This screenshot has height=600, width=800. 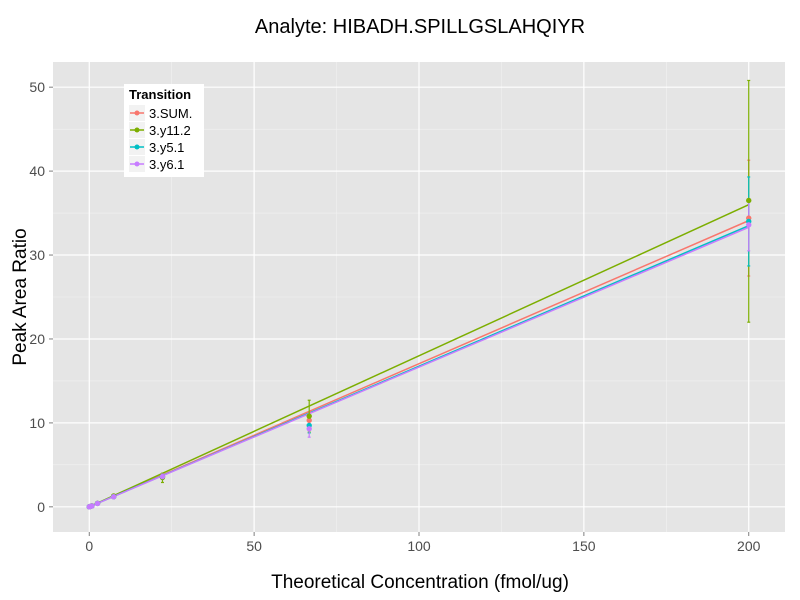 What do you see at coordinates (89, 546) in the screenshot?
I see `x-tick-label: 0` at bounding box center [89, 546].